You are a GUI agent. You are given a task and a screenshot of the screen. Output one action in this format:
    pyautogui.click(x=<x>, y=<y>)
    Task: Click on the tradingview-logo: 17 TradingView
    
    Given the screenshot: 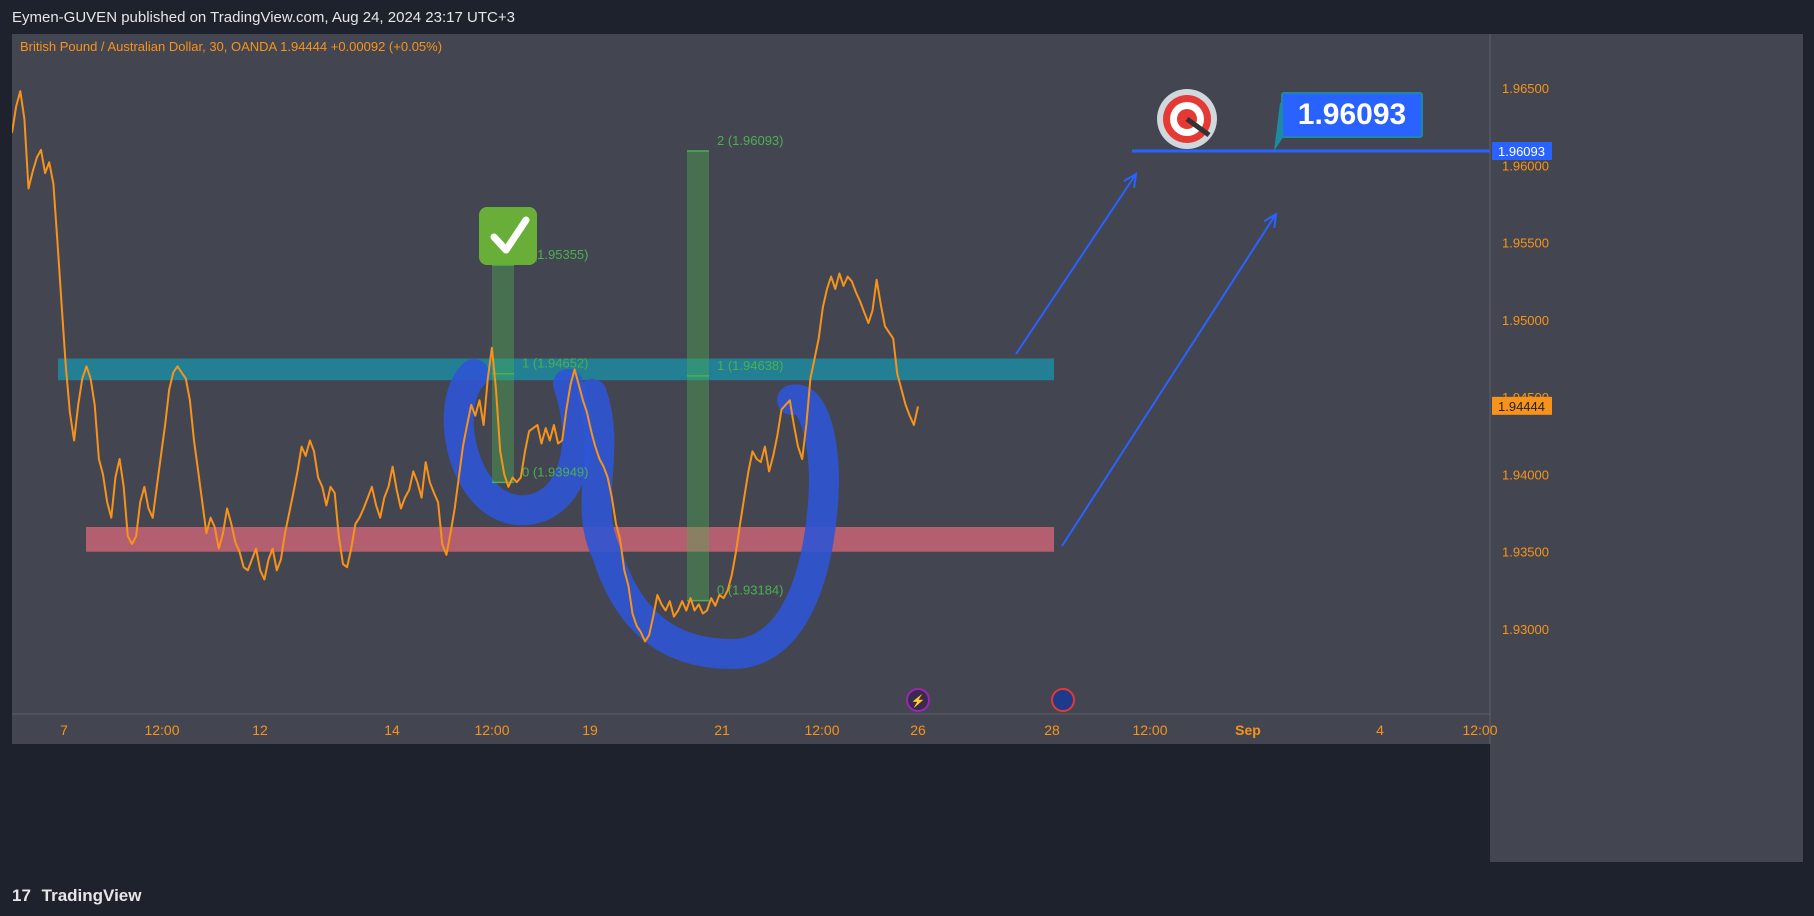 What is the action you would take?
    pyautogui.click(x=76, y=896)
    